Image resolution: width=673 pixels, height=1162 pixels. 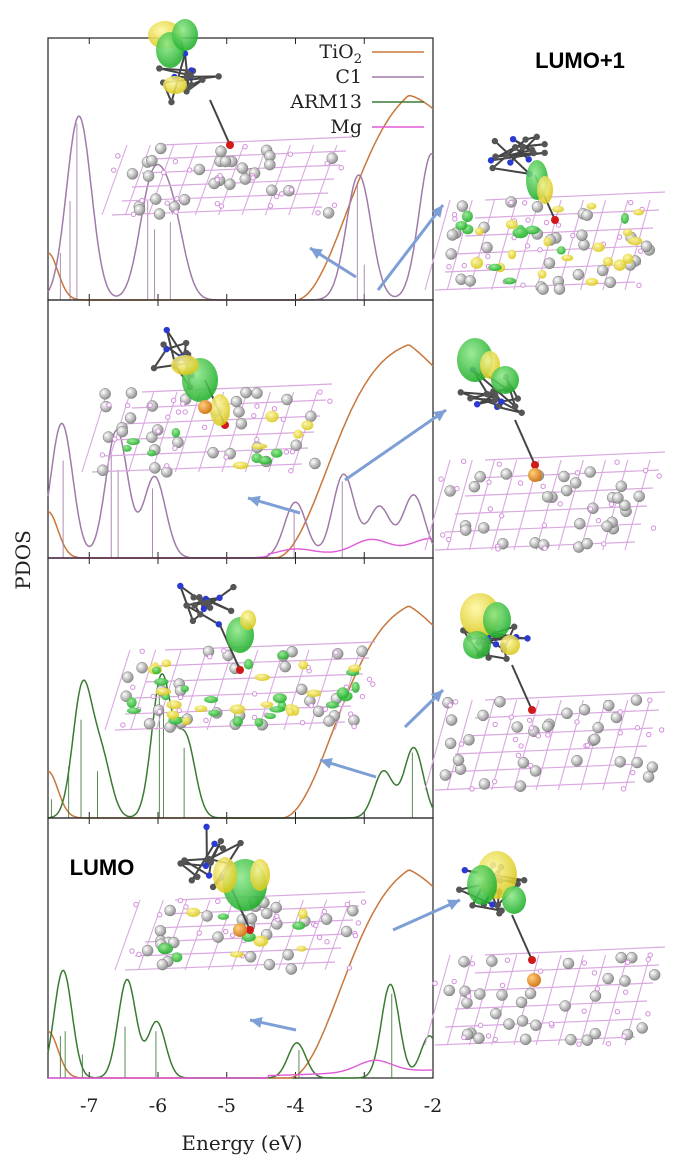 What do you see at coordinates (89, 1106) in the screenshot?
I see `x-tick-label: -7` at bounding box center [89, 1106].